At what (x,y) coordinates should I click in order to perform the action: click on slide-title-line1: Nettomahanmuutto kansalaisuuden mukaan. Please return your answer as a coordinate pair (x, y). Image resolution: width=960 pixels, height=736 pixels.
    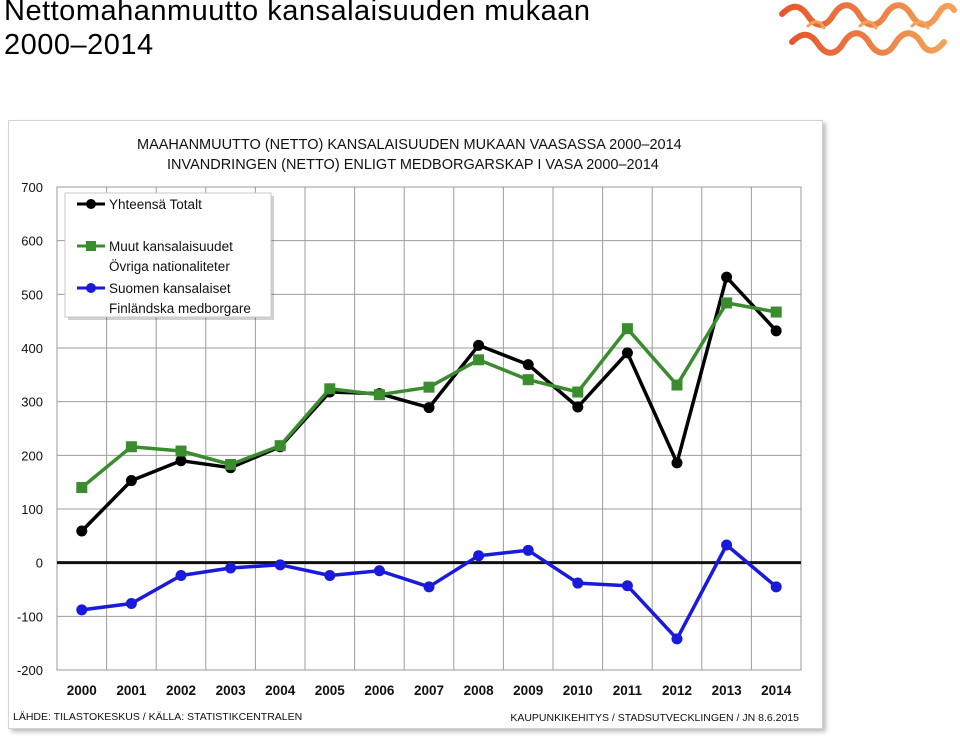
    Looking at the image, I should click on (297, 13).